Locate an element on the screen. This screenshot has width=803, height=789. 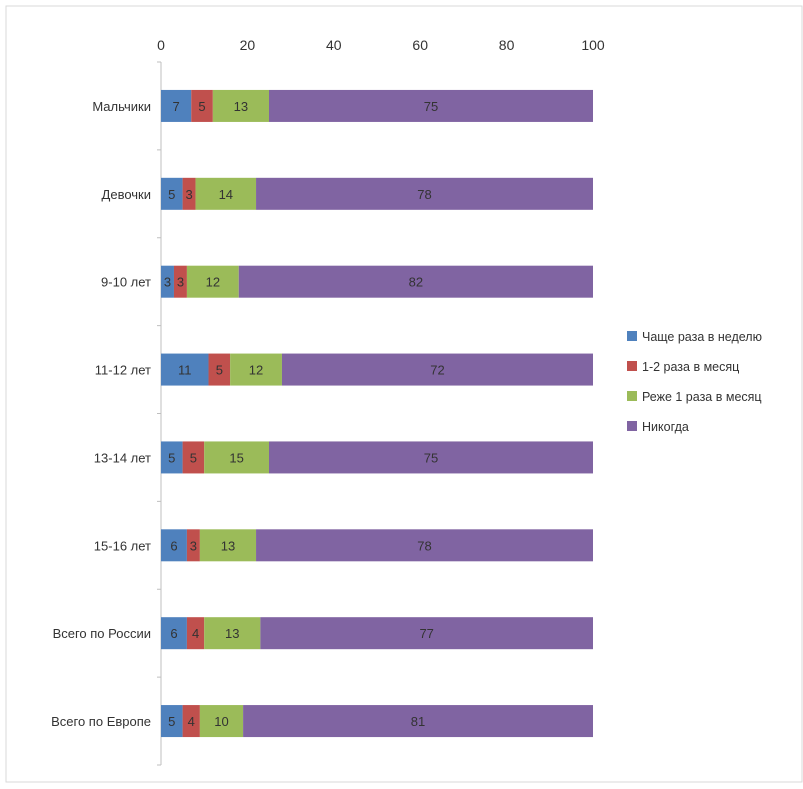
category-label: 13-14 лет is located at coordinates (122, 457).